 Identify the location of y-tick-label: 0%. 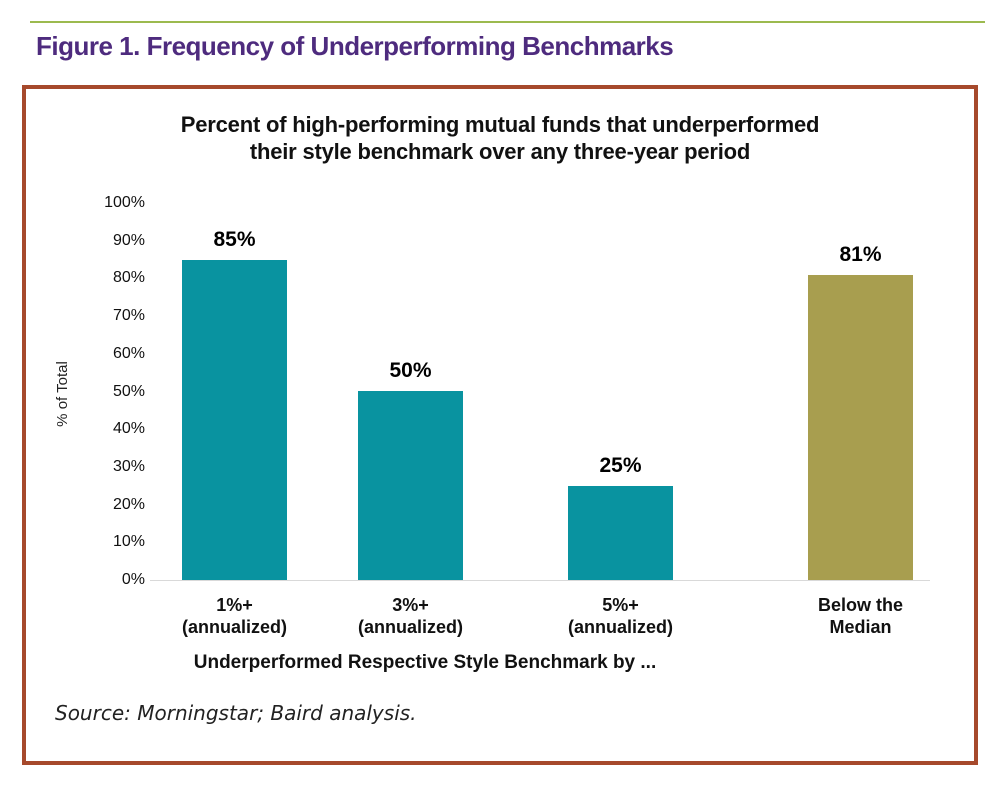
(133, 579).